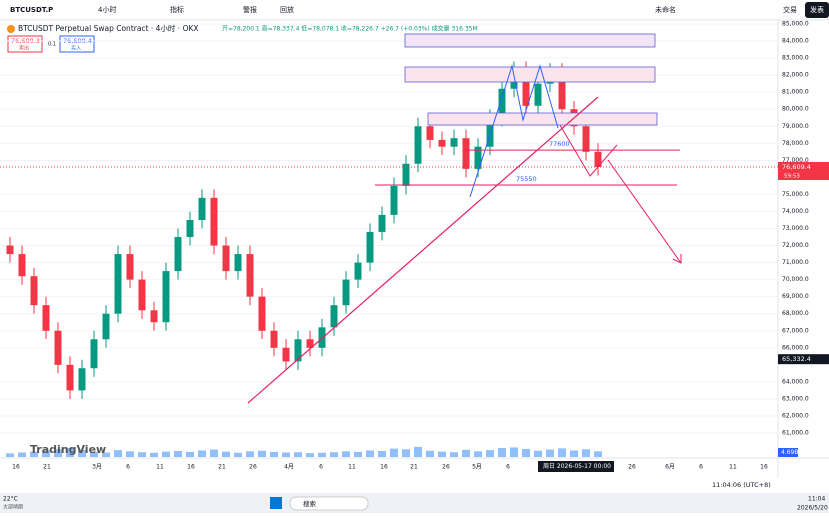 The height and width of the screenshot is (517, 829). I want to click on y-tick-label: 67,000.0, so click(795, 330).